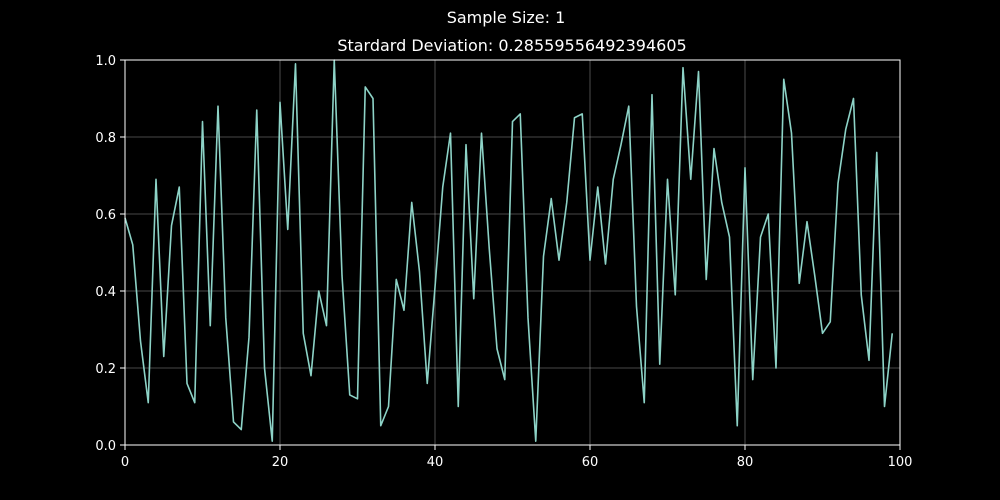 The height and width of the screenshot is (500, 1000). Describe the element at coordinates (110, 254) in the screenshot. I see `y-axis: 0.0 0.2 0.4 0.6 0.8 1.0` at that location.